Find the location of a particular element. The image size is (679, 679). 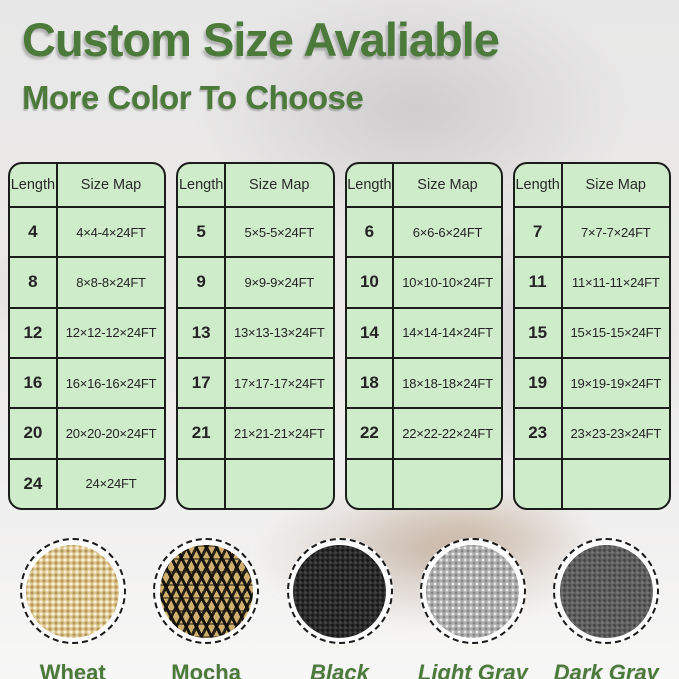

fabric-texture-light-gray is located at coordinates (473, 591).